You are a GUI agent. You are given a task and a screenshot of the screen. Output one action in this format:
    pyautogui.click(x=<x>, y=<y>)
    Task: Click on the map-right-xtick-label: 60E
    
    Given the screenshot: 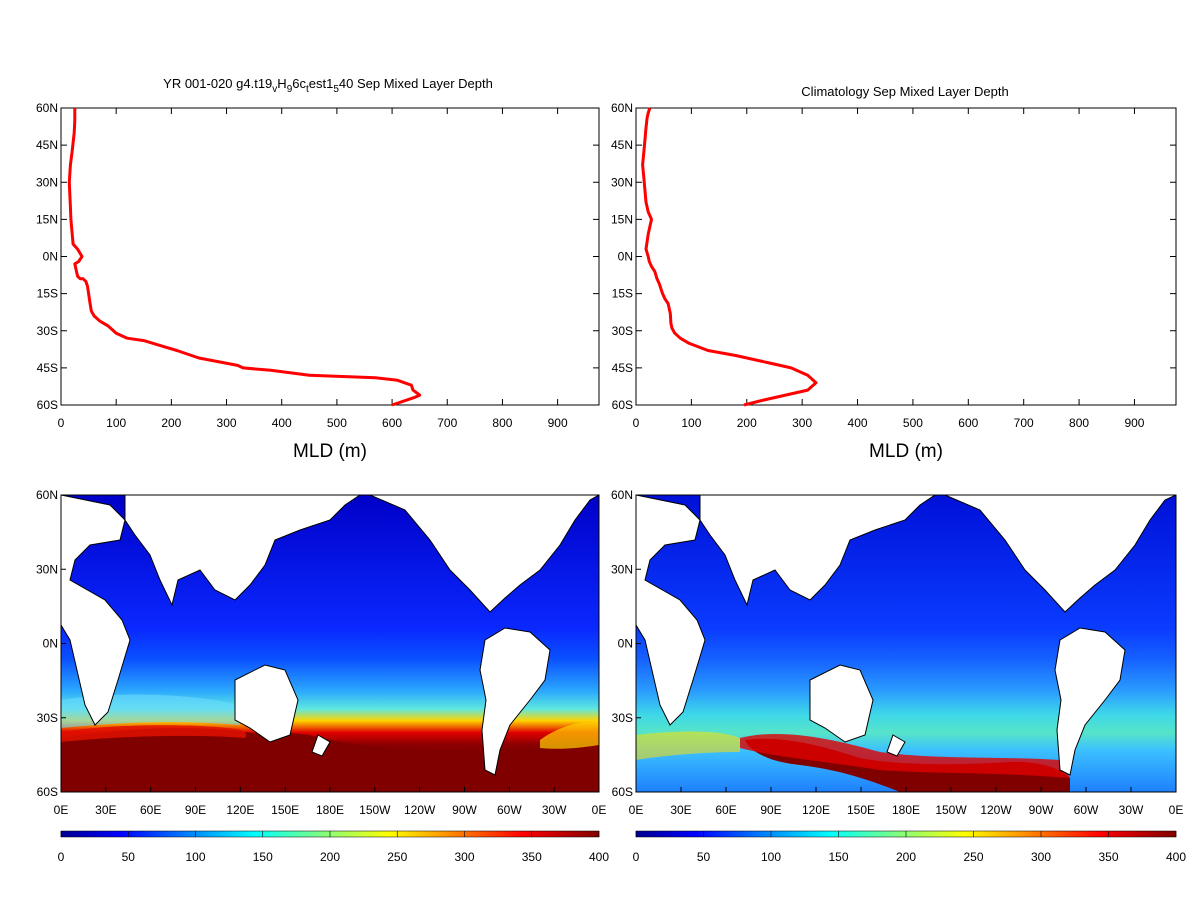 What is the action you would take?
    pyautogui.click(x=725, y=810)
    